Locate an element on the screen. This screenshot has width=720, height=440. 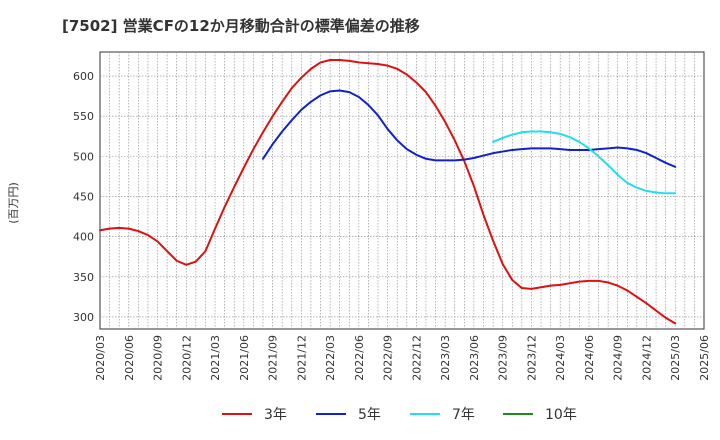
x-tick-label: 2022/06 is located at coordinates (359, 358).